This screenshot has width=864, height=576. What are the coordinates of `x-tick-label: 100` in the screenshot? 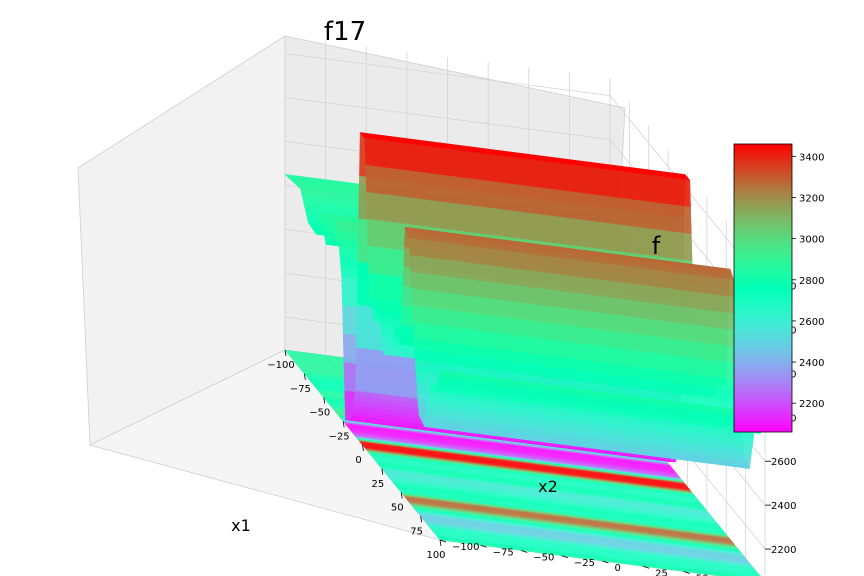 It's located at (435, 555).